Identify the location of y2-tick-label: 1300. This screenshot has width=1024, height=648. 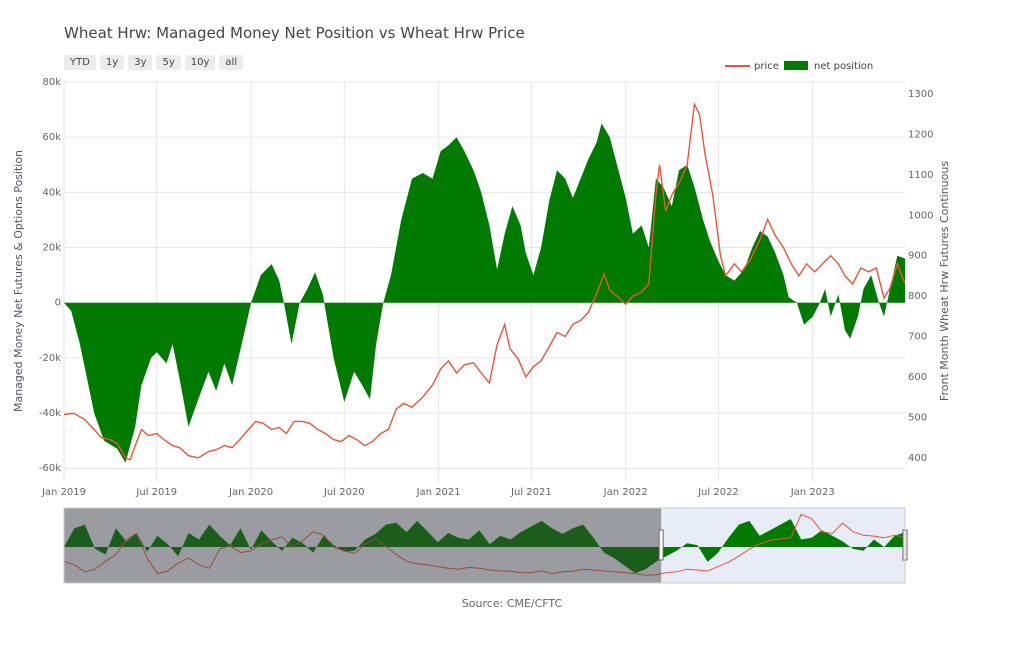
(920, 94).